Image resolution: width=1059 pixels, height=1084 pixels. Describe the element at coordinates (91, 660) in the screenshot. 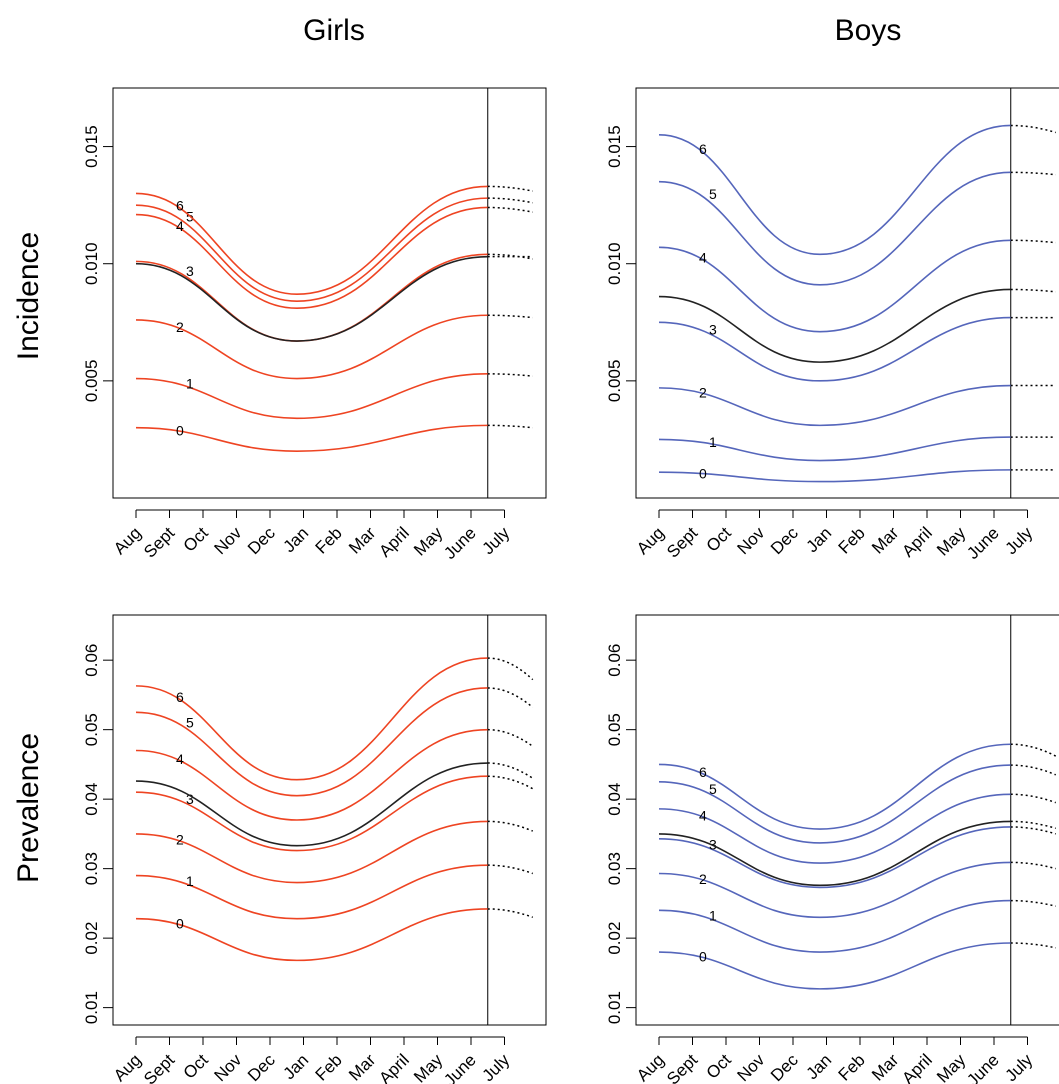

I see `y-tick-label: 0.06` at that location.